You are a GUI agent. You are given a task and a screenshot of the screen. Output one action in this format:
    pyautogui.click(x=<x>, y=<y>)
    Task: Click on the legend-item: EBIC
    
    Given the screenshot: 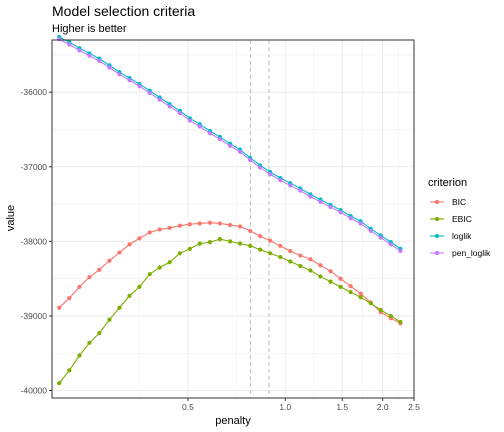 What is the action you would take?
    pyautogui.click(x=451, y=219)
    